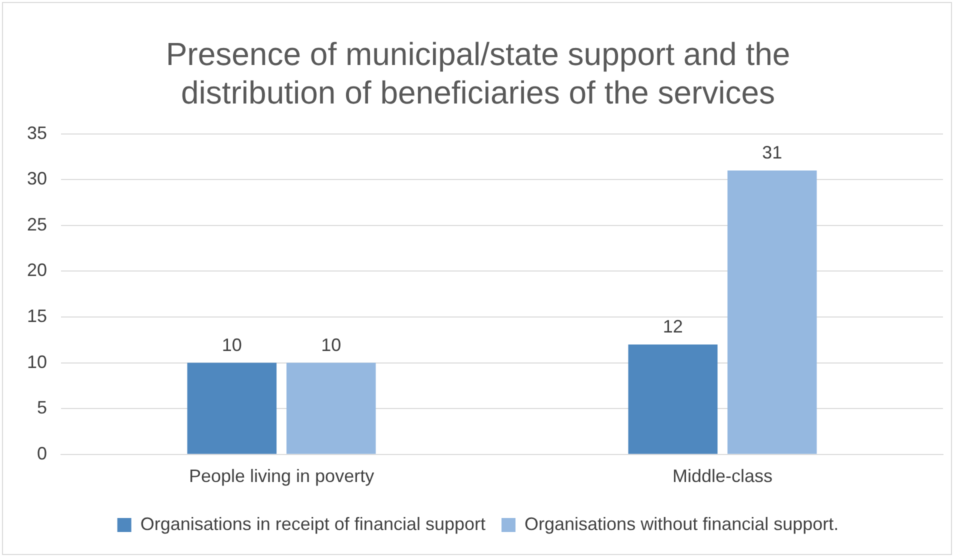  Describe the element at coordinates (478, 92) in the screenshot. I see `text: distribution of beneficiaries of the services` at that location.